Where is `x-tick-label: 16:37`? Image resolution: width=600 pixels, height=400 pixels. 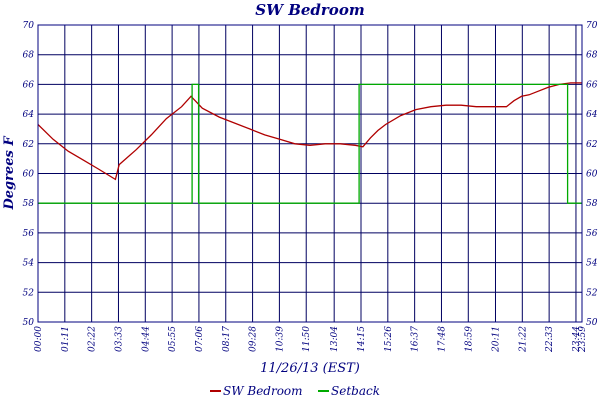
x-tick-label: 16:37 is located at coordinates (416, 339).